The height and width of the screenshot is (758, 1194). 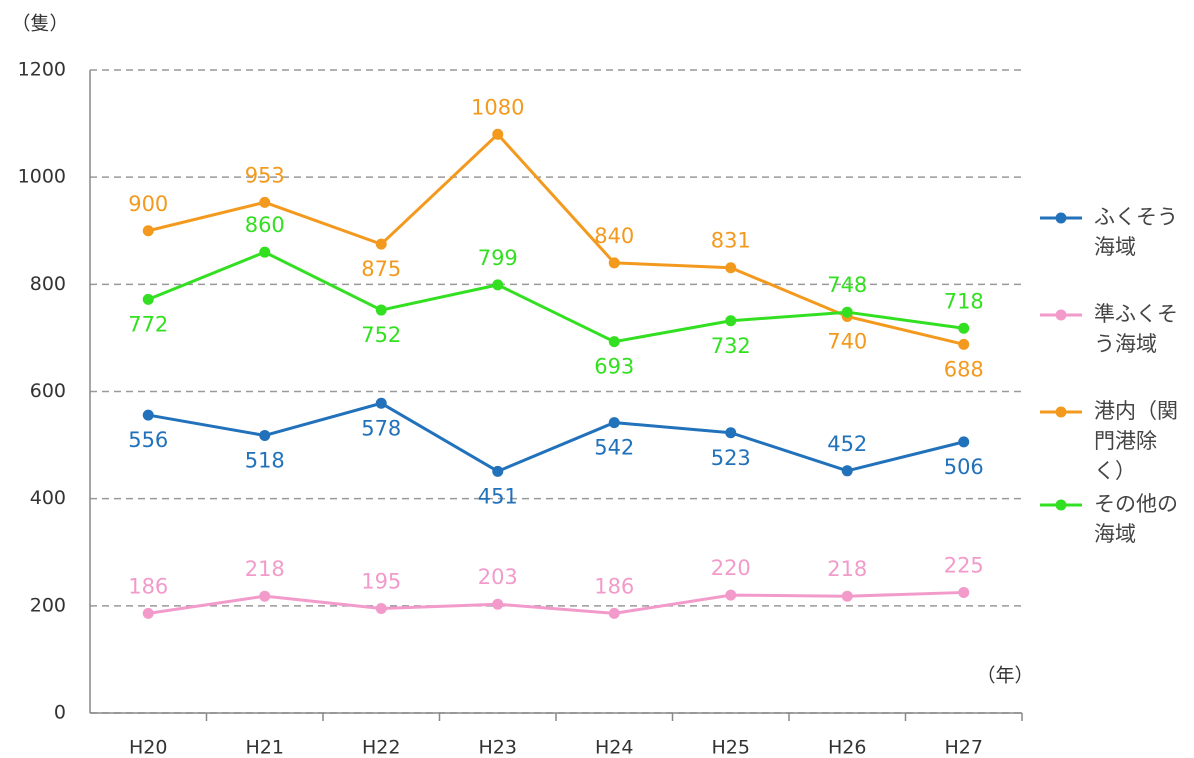 I want to click on value-label: 451, so click(x=498, y=496).